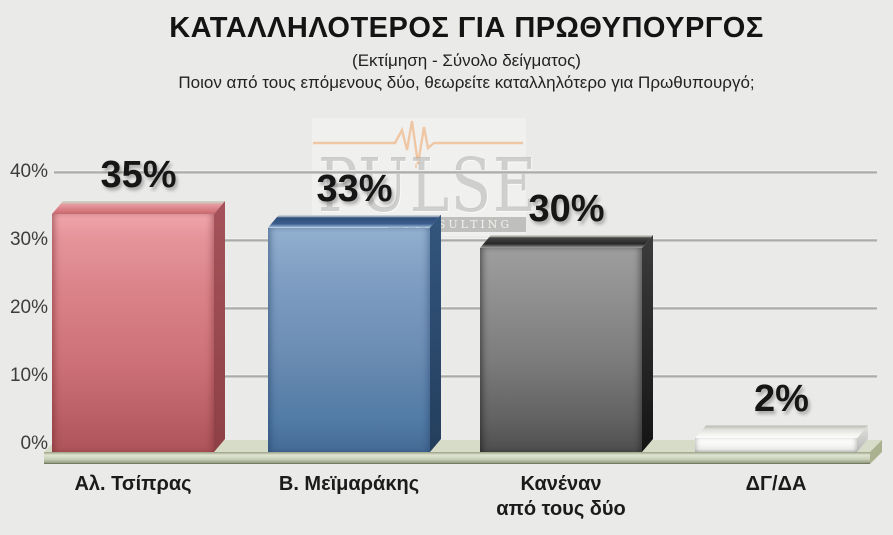 Image resolution: width=893 pixels, height=535 pixels. What do you see at coordinates (34, 443) in the screenshot?
I see `y-tick-label: 0%` at bounding box center [34, 443].